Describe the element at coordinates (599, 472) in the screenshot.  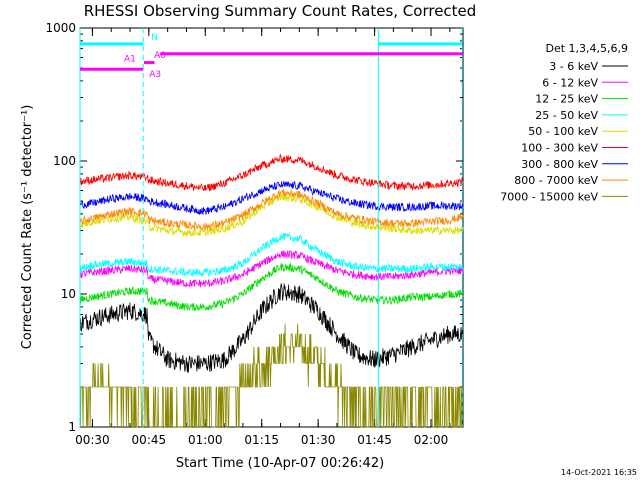
I see `timestamp: 14-Oct-2021 16:35` at that location.